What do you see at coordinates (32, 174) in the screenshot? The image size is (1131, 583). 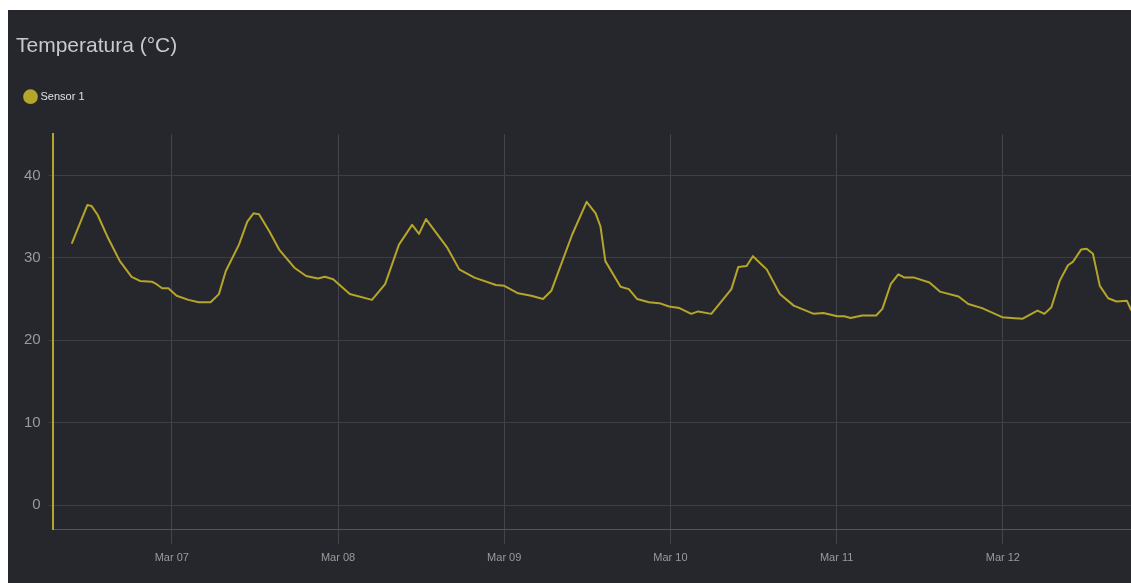 I see `y-tick-label: 40` at bounding box center [32, 174].